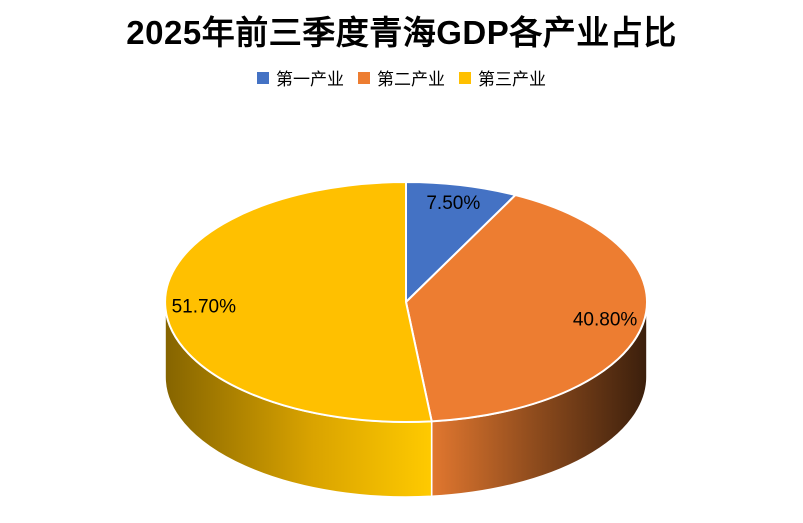 This screenshot has height=523, width=803. I want to click on chart-title: 2025年前三季度青海GDP各产业占比, so click(401, 32).